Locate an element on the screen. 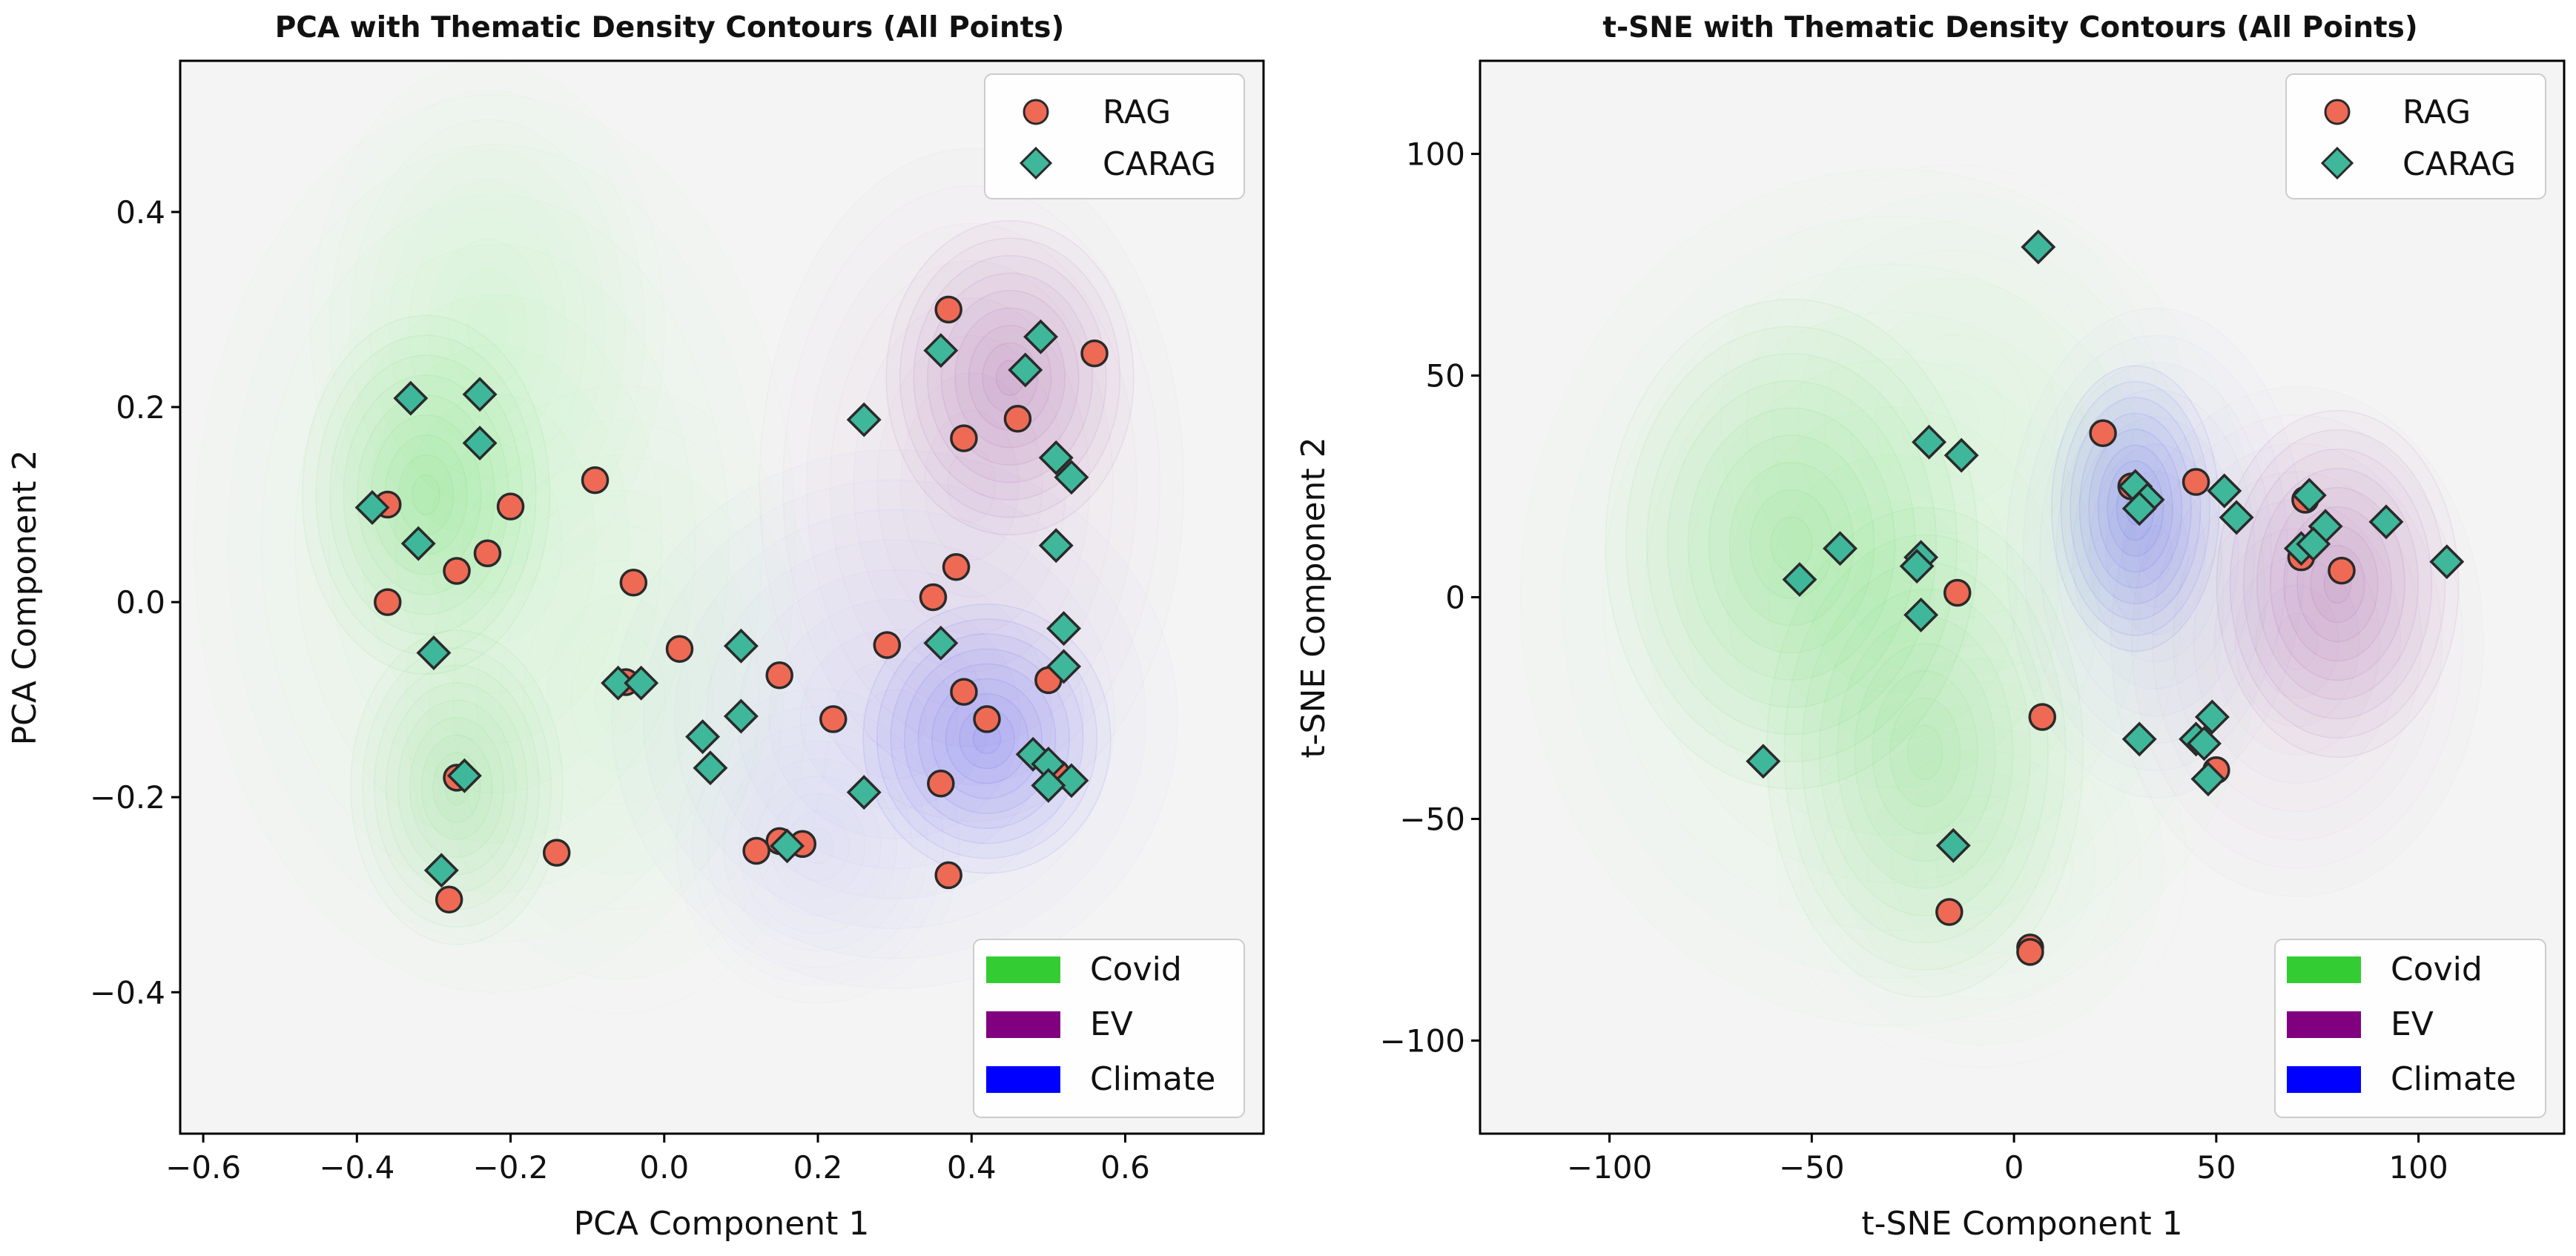 The image size is (2576, 1256). tsne-theme-legend: Covid EV Climate is located at coordinates (2410, 1028).